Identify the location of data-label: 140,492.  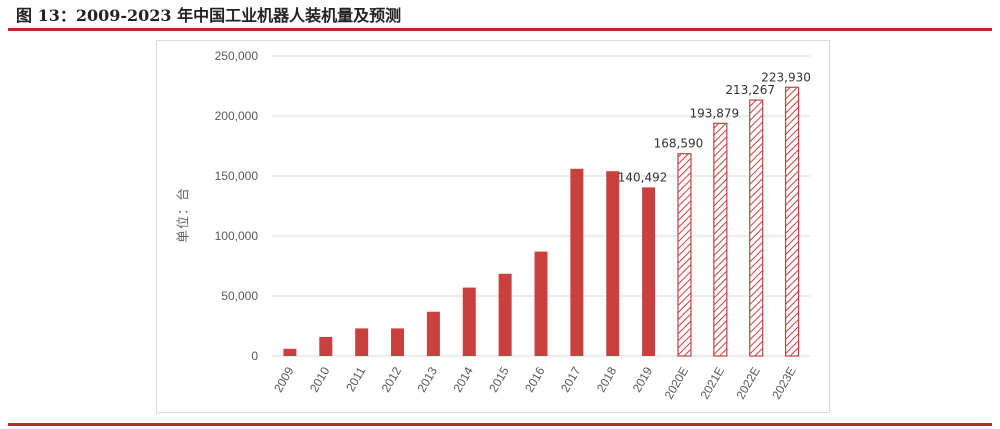
(643, 177).